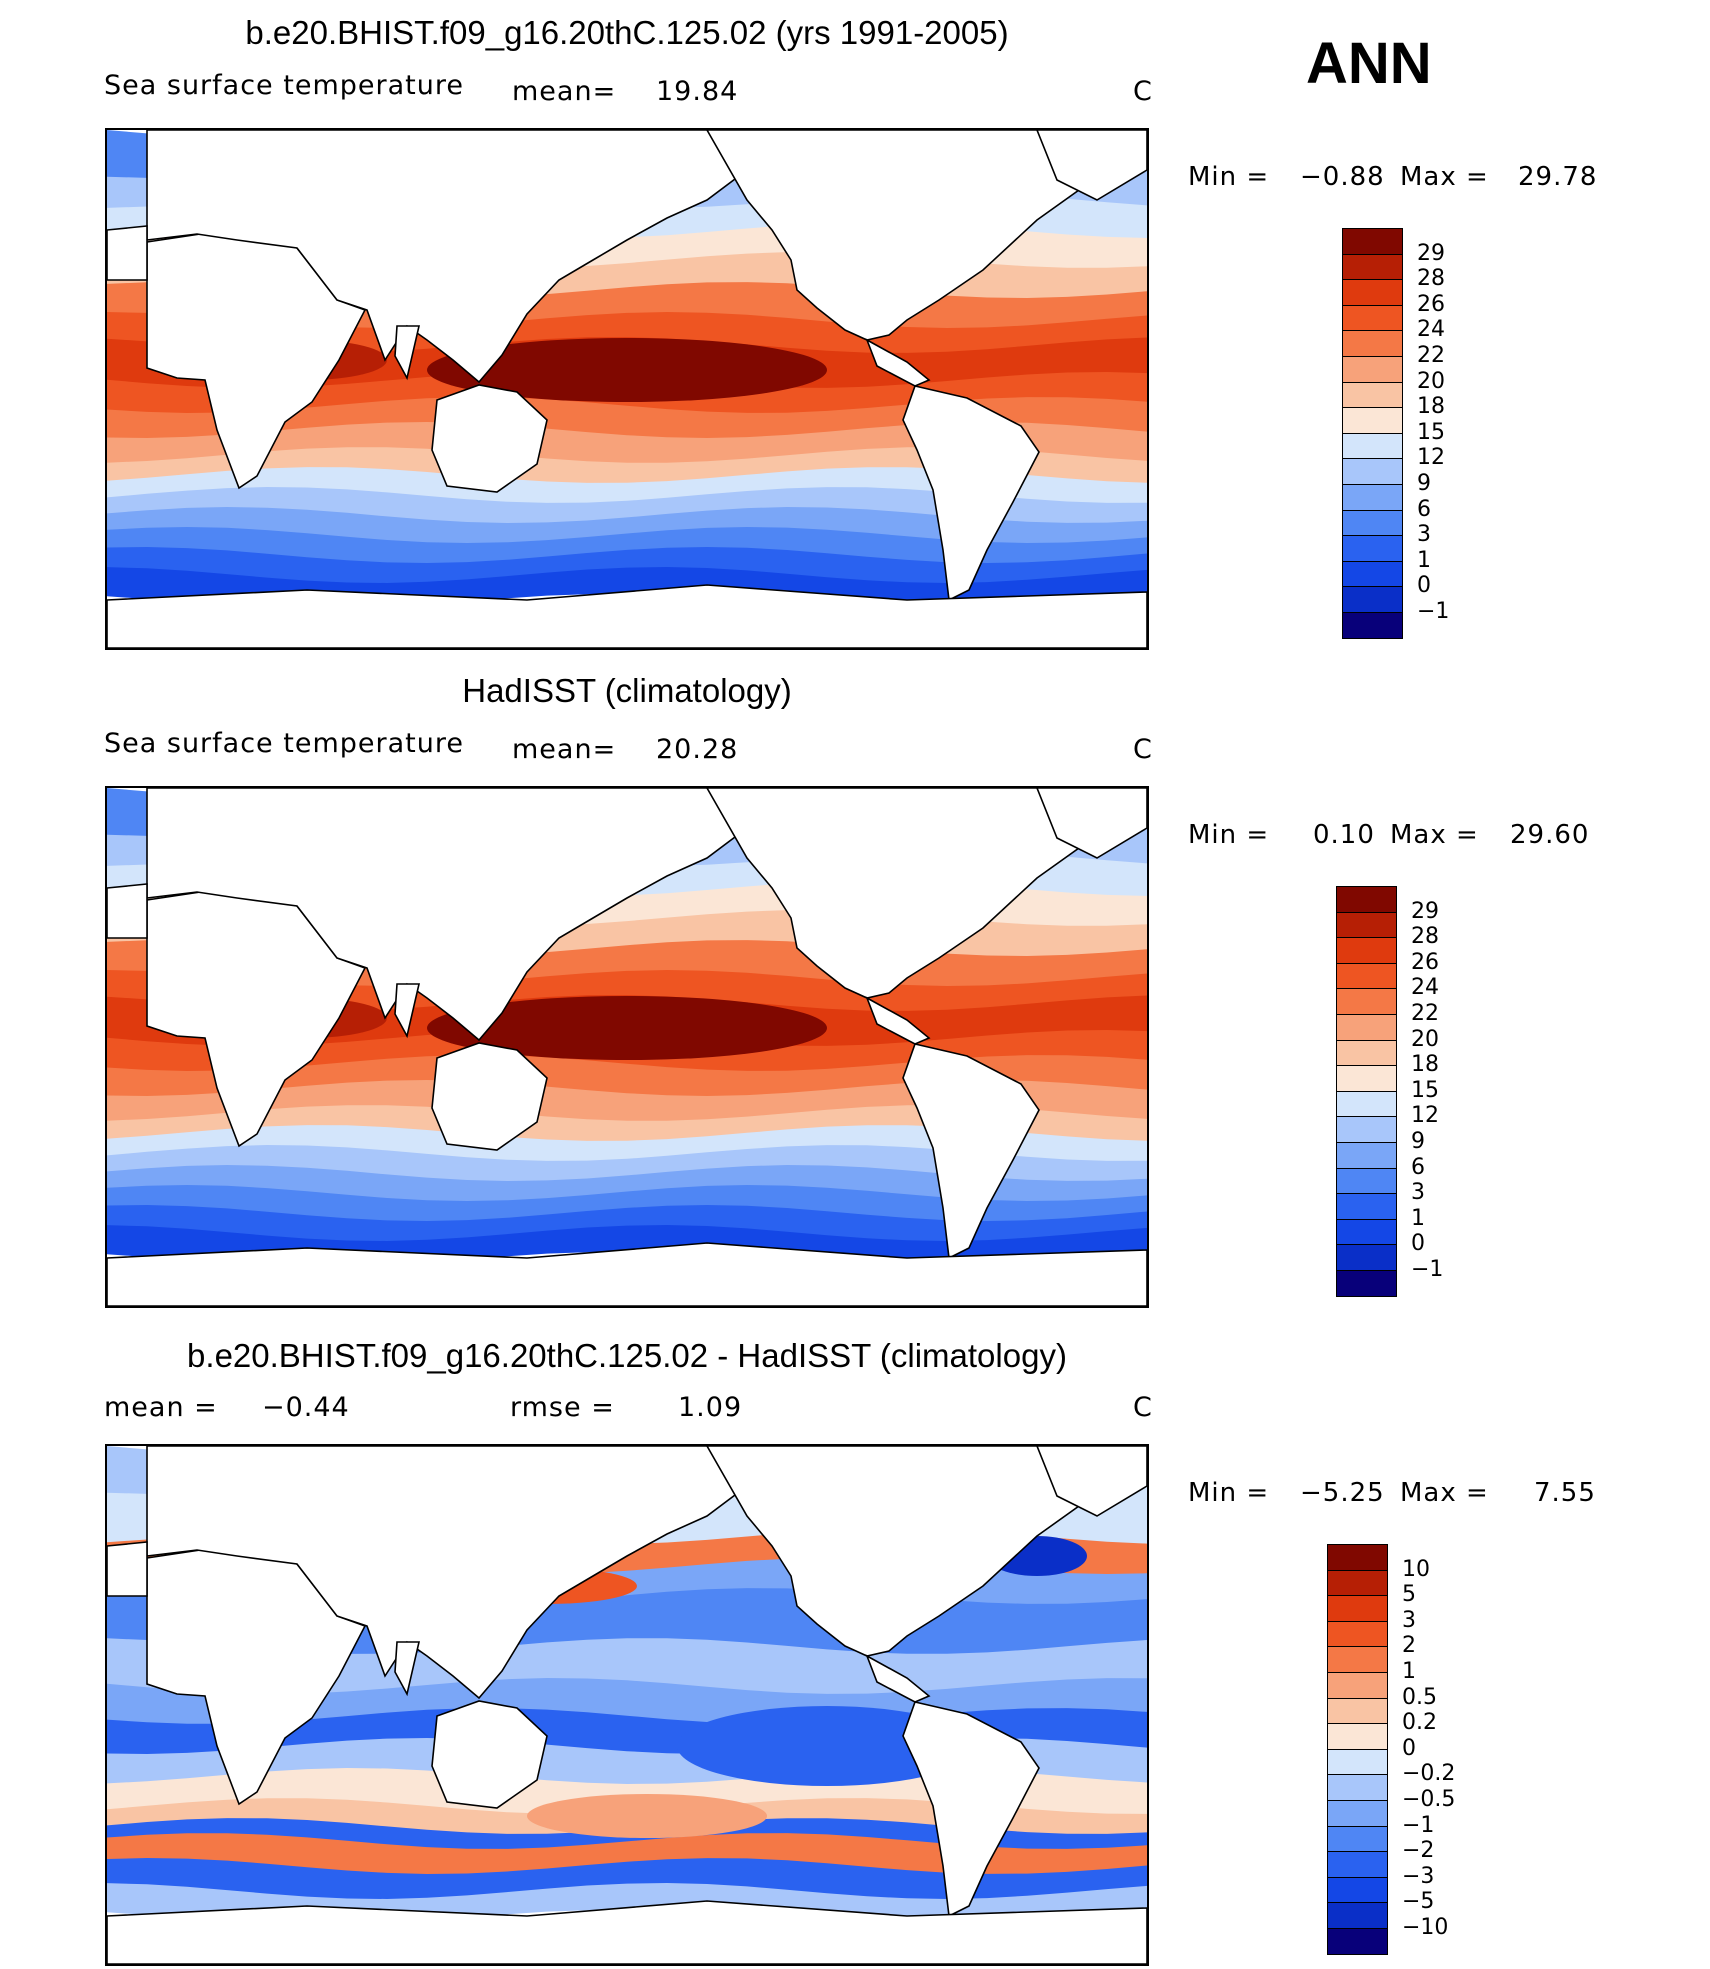 The image size is (1710, 1969). I want to click on colorbar-tick-label: 29, so click(1431, 253).